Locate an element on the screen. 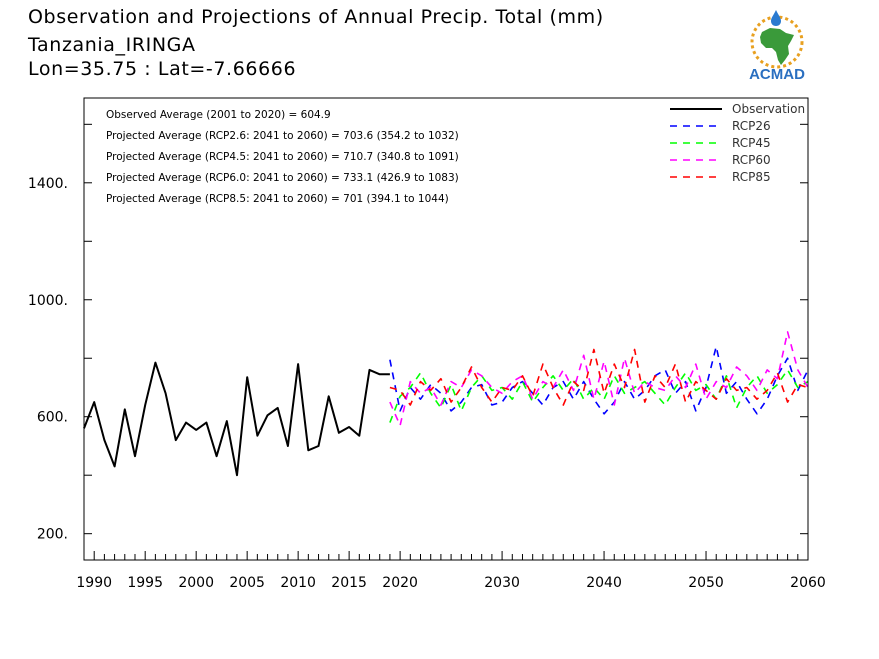 This screenshot has width=879, height=659. x-tick-label: 2040 is located at coordinates (604, 583).